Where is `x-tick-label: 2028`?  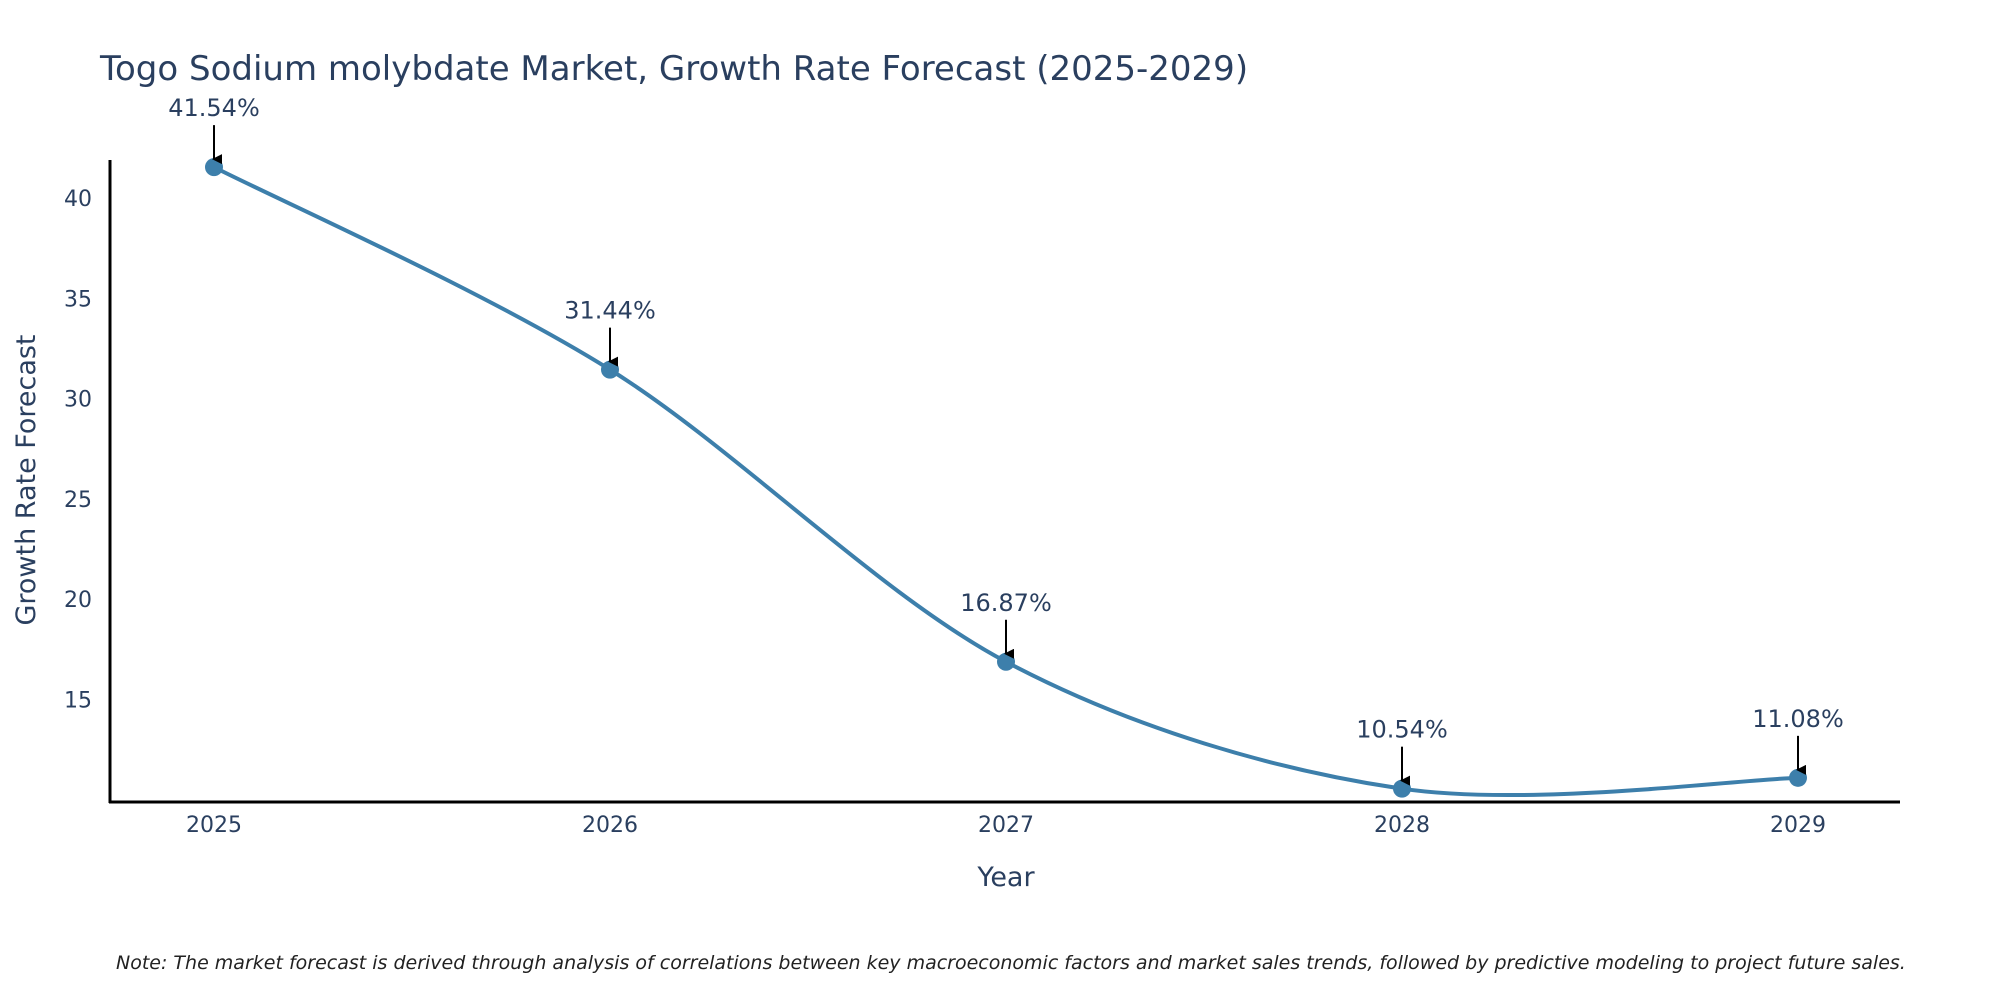 x-tick-label: 2028 is located at coordinates (1402, 825).